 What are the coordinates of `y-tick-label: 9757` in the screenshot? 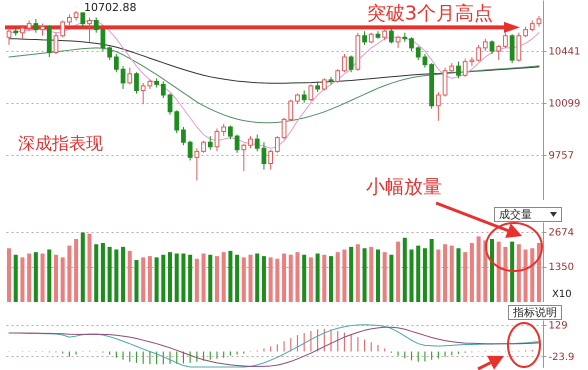 It's located at (561, 156).